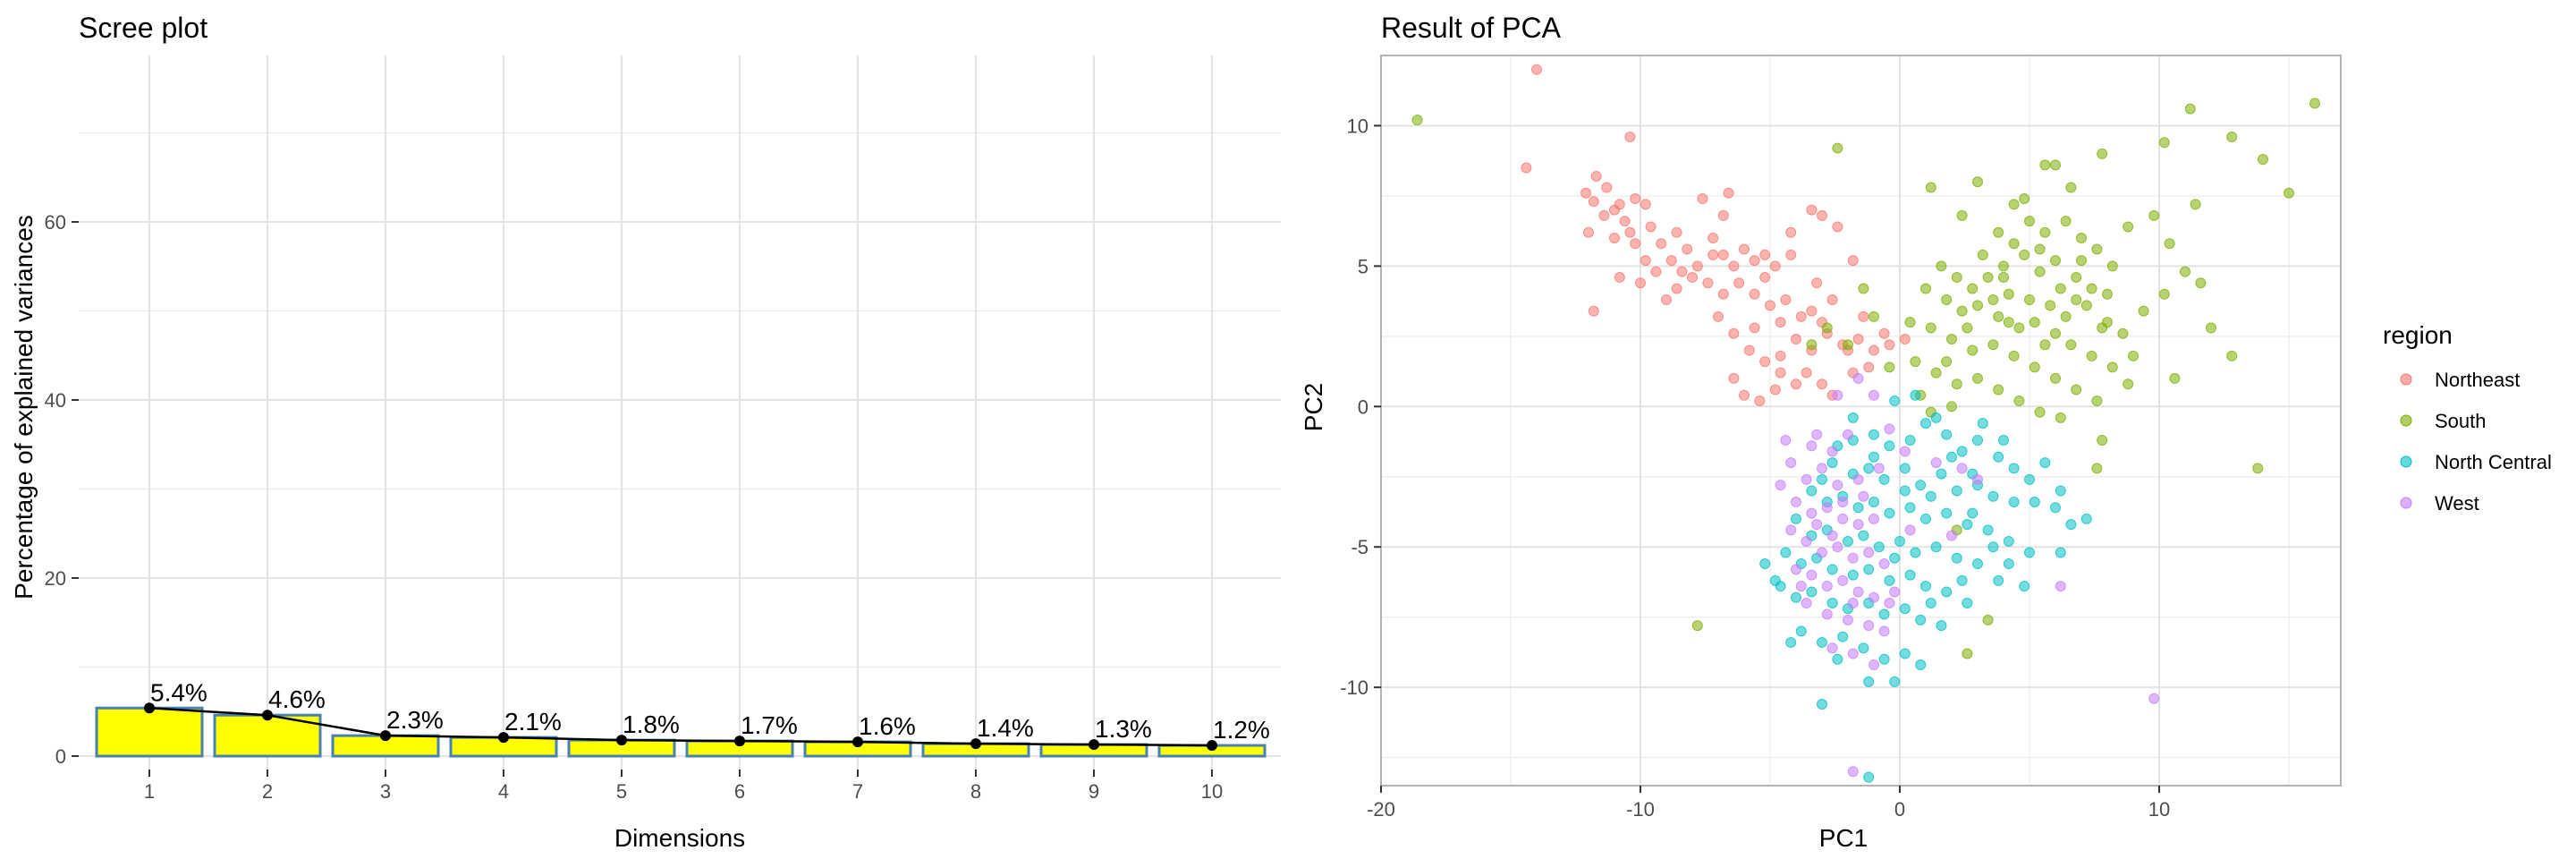 The height and width of the screenshot is (859, 2576). What do you see at coordinates (2493, 462) in the screenshot?
I see `legend-label: North Central` at bounding box center [2493, 462].